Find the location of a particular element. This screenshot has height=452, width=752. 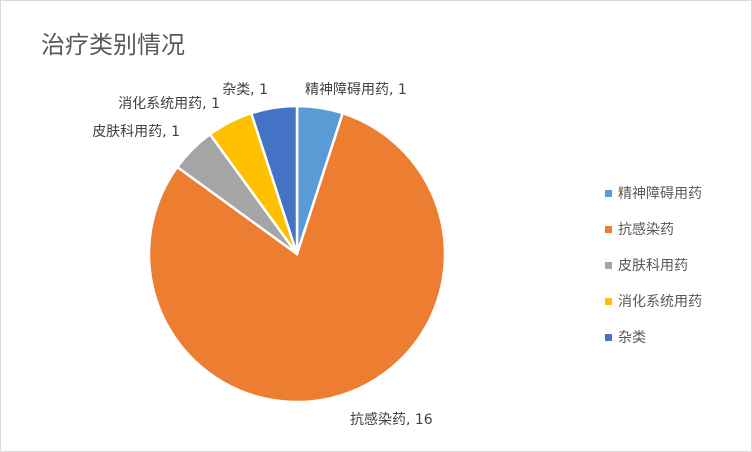

legend-label: 皮肤科用药 is located at coordinates (653, 266).